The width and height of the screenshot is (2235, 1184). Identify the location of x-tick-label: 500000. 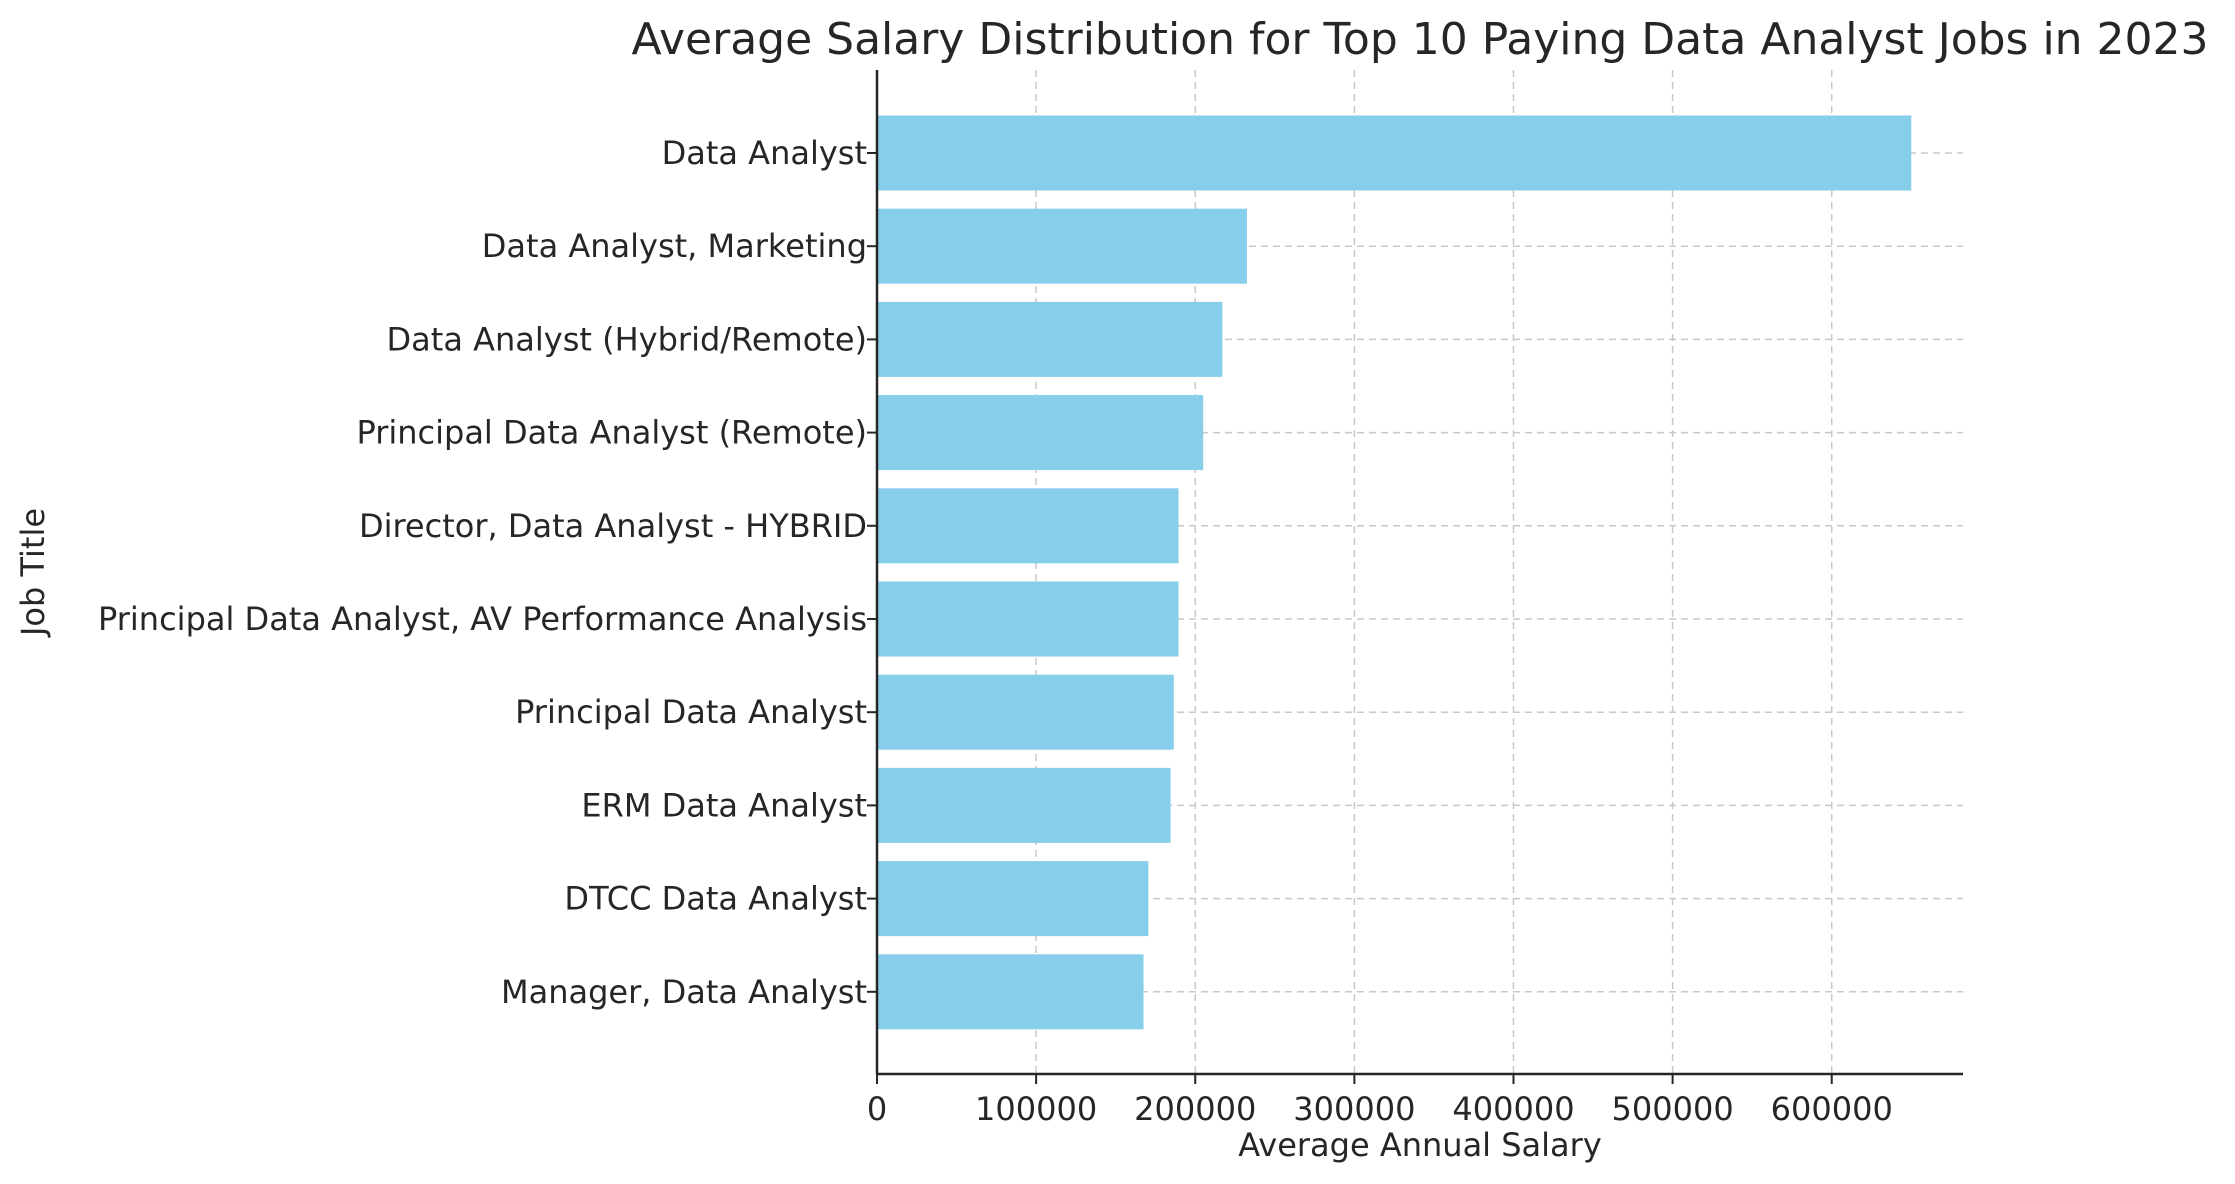
(1673, 1109).